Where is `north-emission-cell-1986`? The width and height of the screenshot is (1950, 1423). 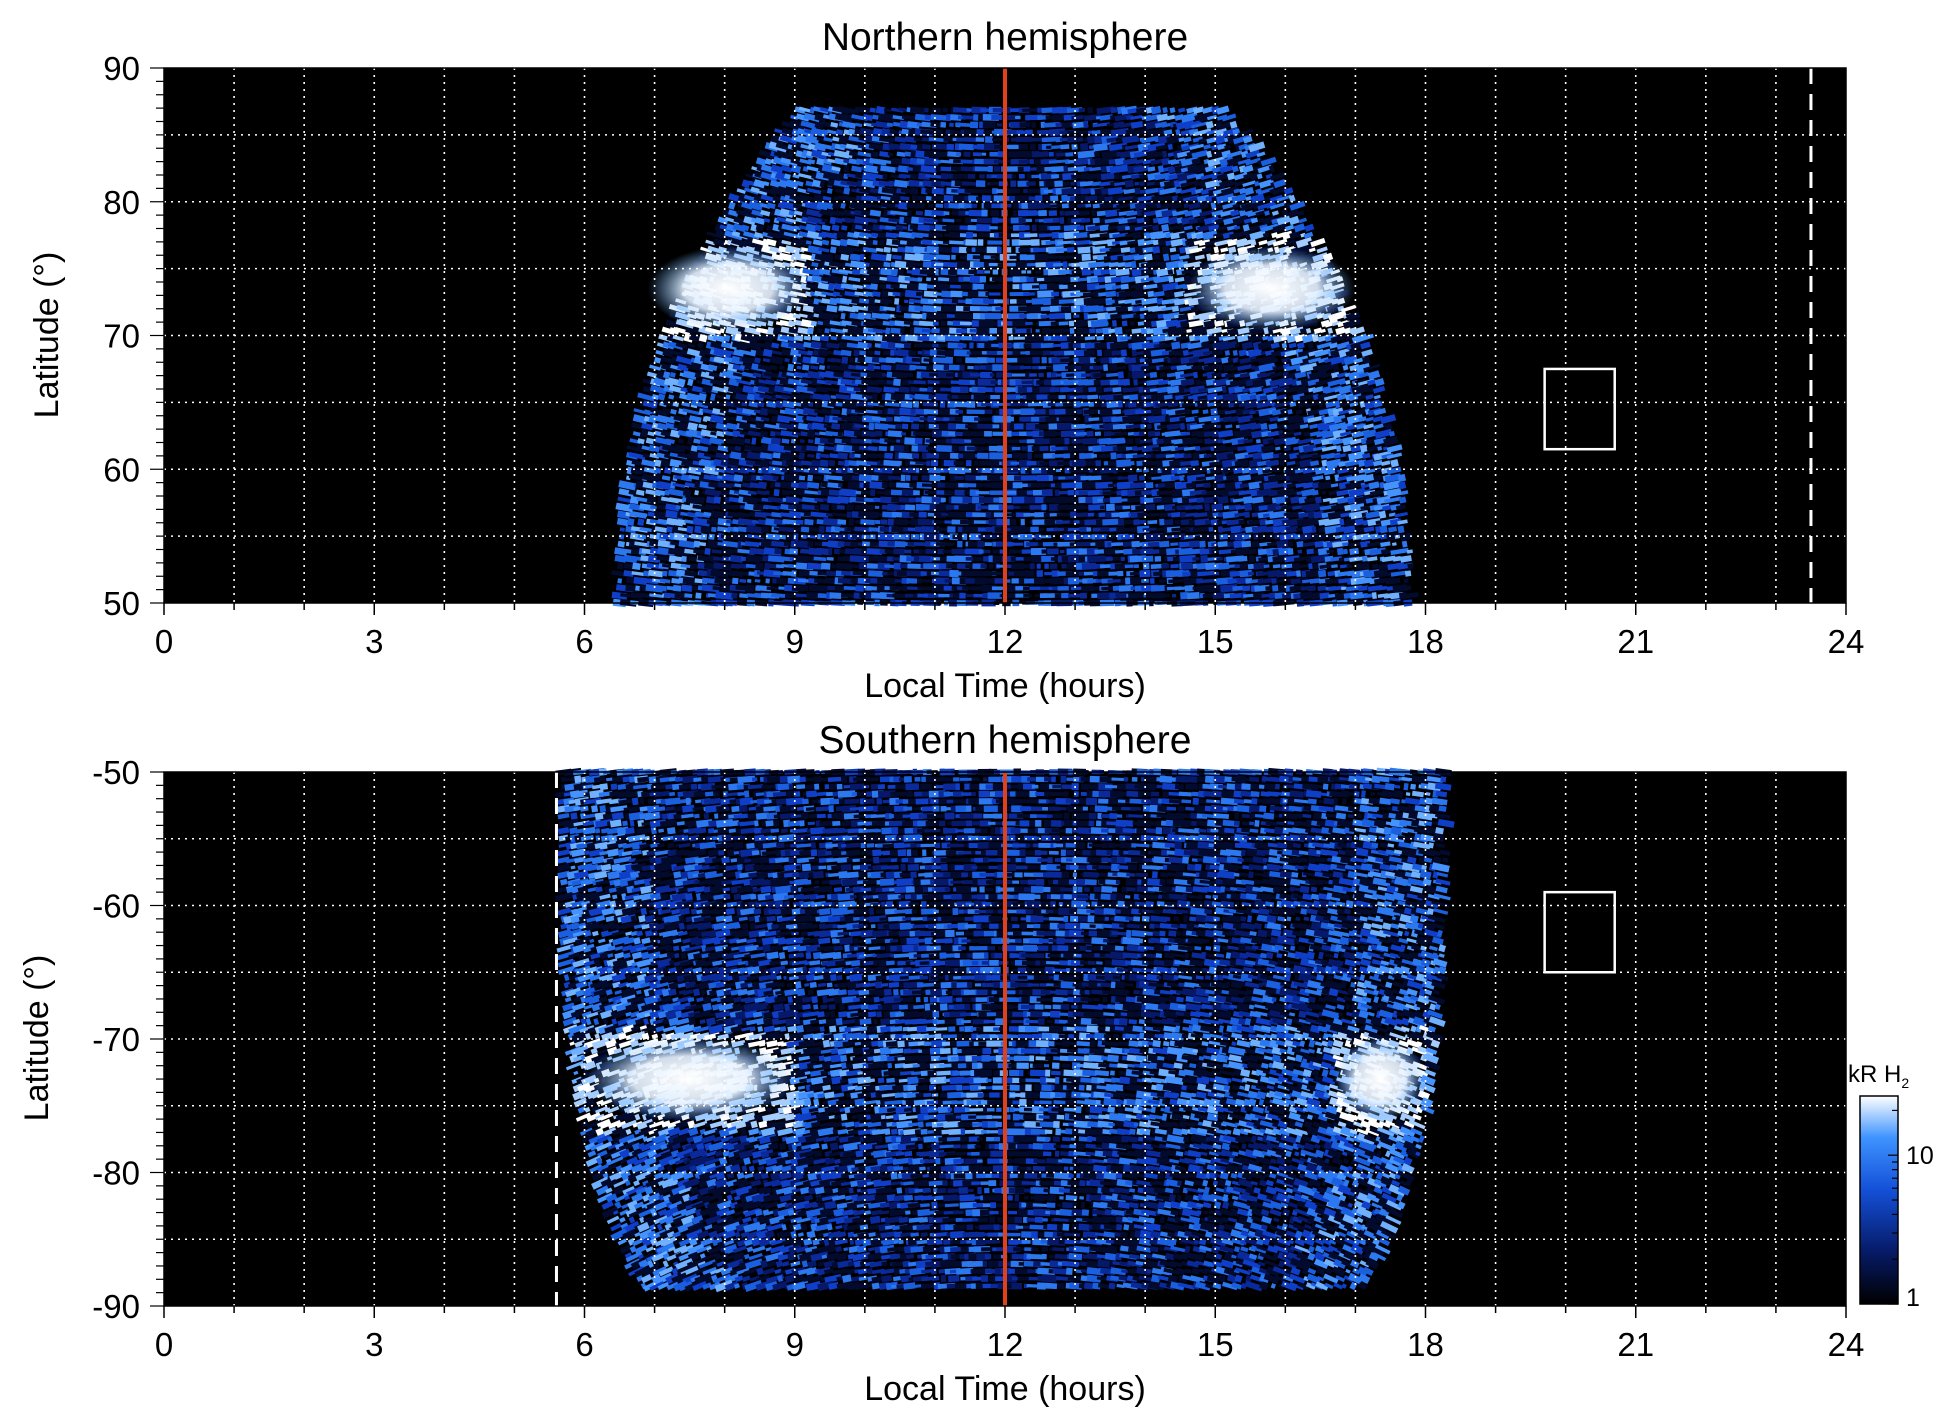
north-emission-cell-1986 is located at coordinates (832, 463).